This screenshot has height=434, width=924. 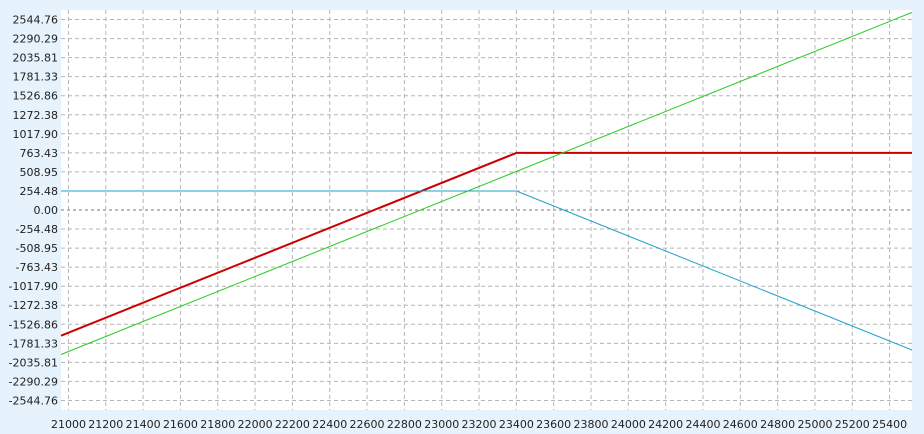 What do you see at coordinates (740, 424) in the screenshot?
I see `x-tick-label: 24600` at bounding box center [740, 424].